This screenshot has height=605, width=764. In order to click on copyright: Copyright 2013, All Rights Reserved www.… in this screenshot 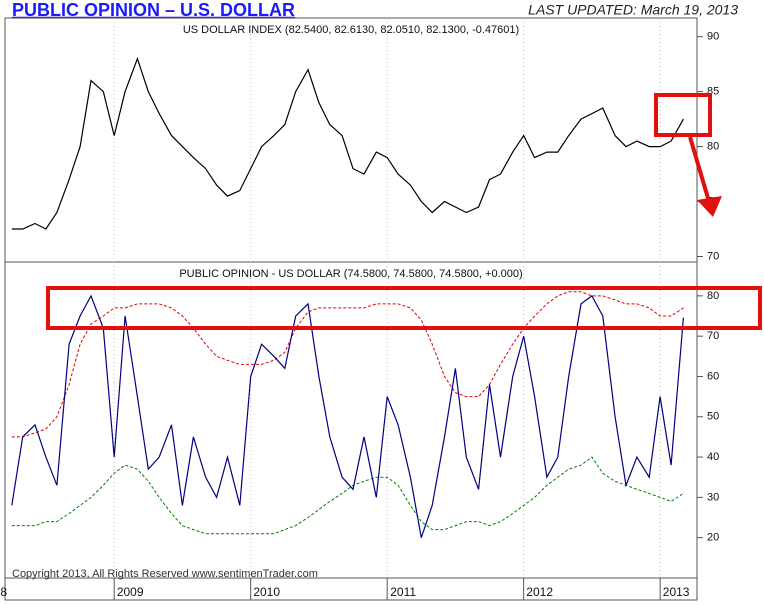, I will do `click(165, 574)`.